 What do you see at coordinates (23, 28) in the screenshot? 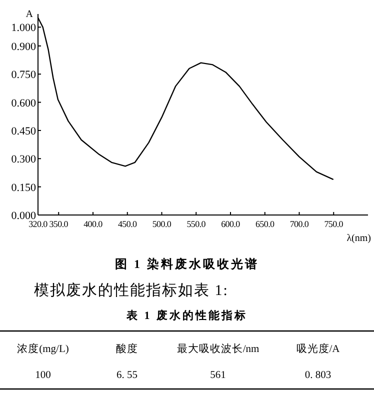
I see `y-tick-label: 1.000` at bounding box center [23, 28].